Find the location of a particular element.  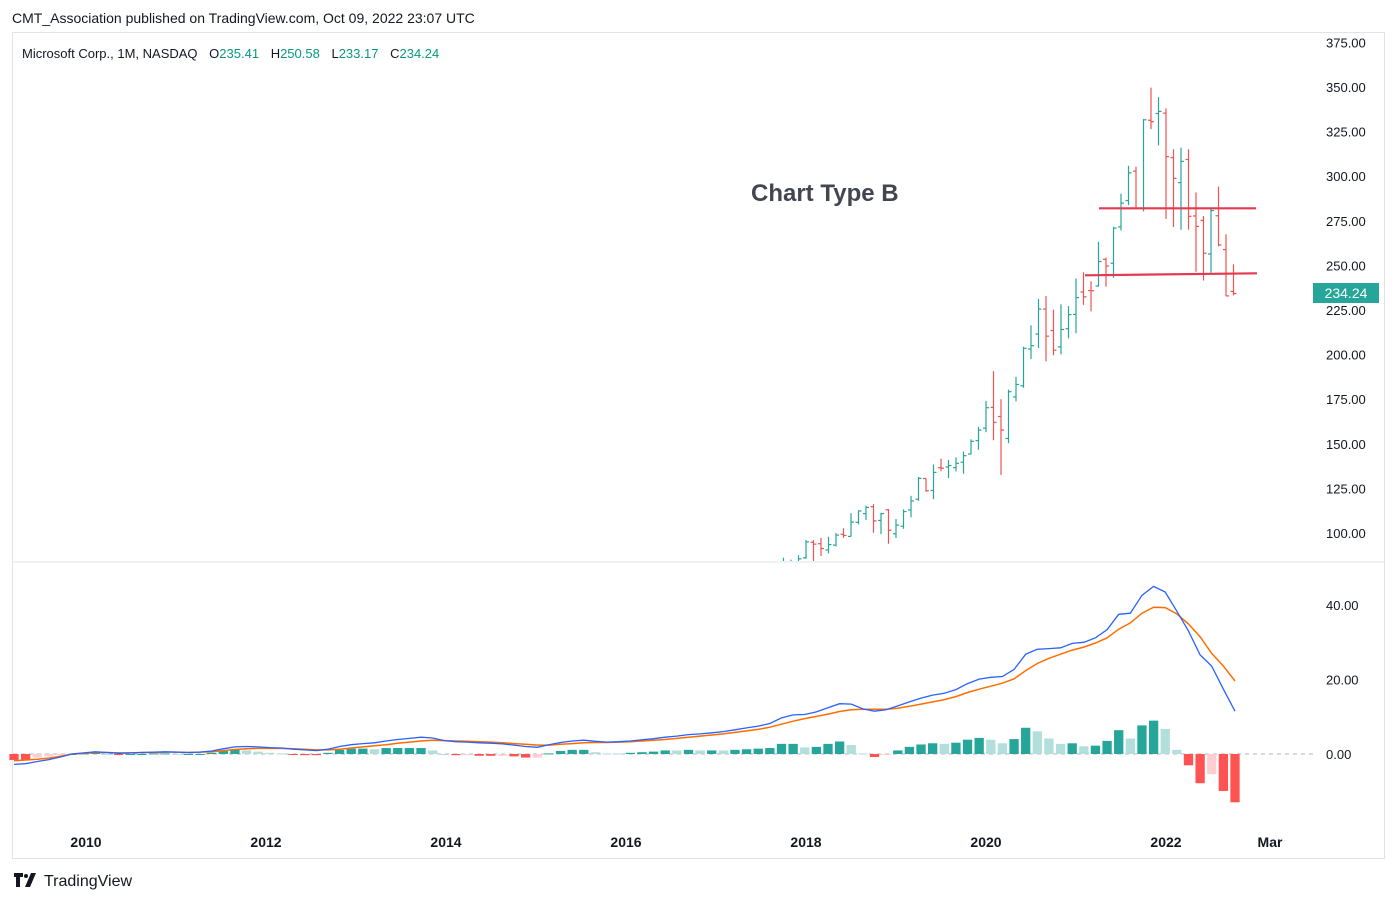

time-axis-tick-label: Mar is located at coordinates (1270, 842).